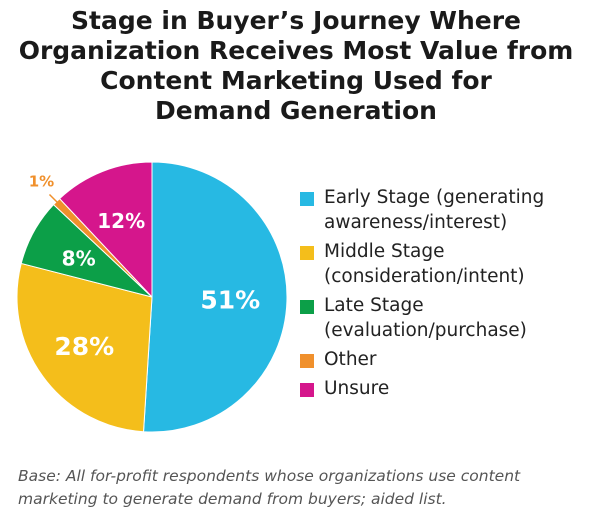 The height and width of the screenshot is (523, 592). What do you see at coordinates (230, 299) in the screenshot?
I see `slice-value-label: 51%` at bounding box center [230, 299].